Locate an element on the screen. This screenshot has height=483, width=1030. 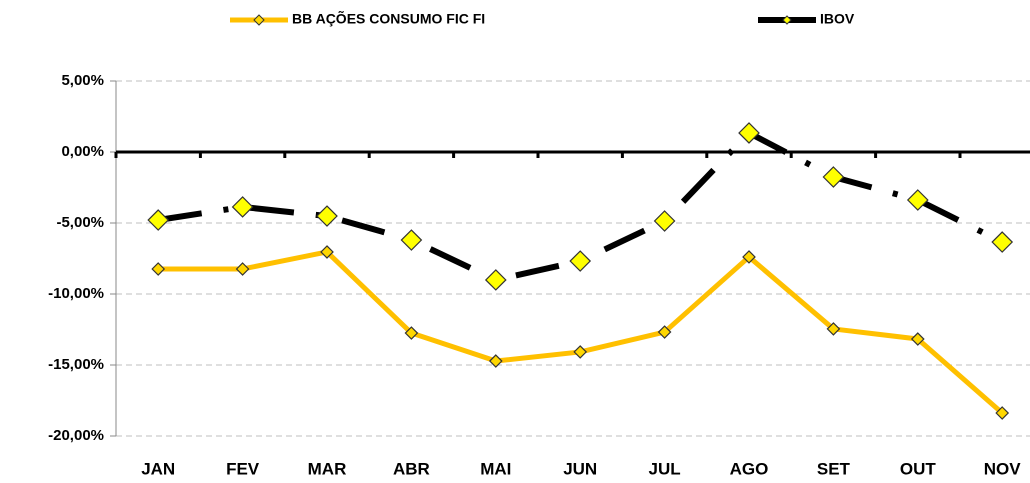
y-tick-label: -10,00% is located at coordinates (76, 293).